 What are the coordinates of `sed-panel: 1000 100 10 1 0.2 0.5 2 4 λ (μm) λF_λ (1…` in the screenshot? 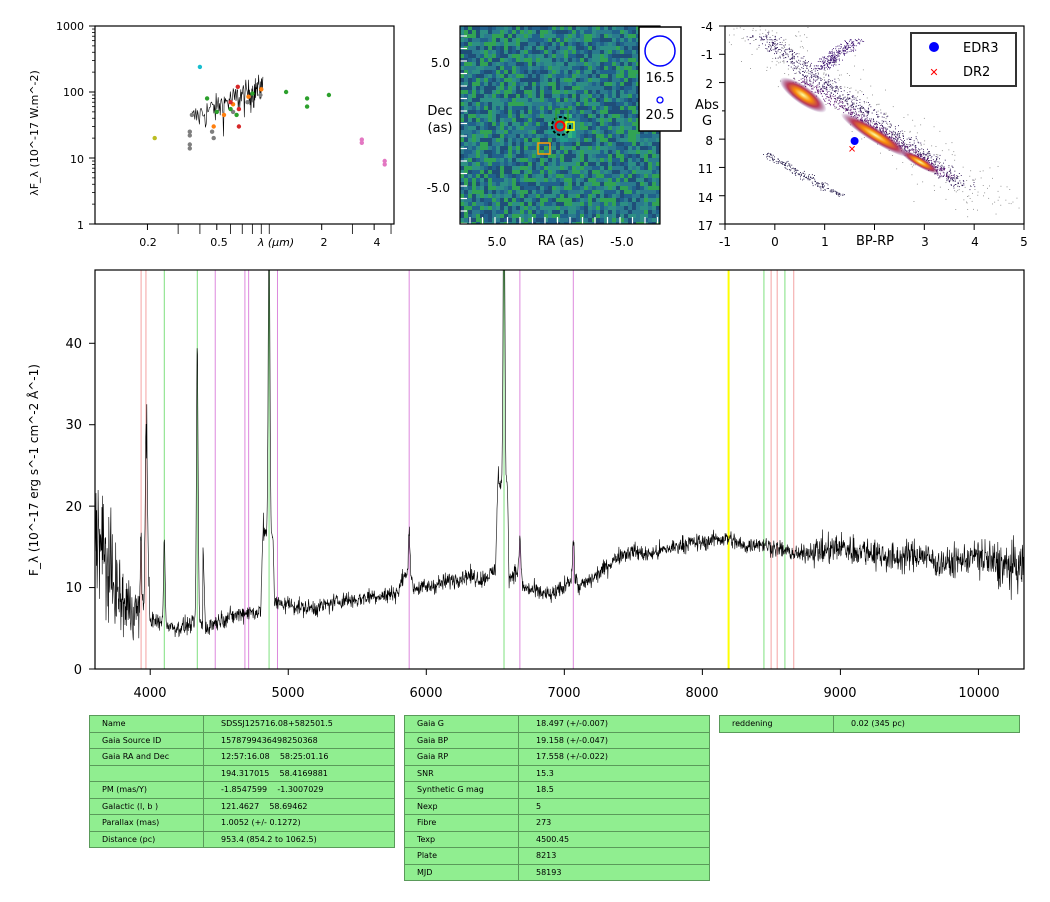 It's located at (211, 134).